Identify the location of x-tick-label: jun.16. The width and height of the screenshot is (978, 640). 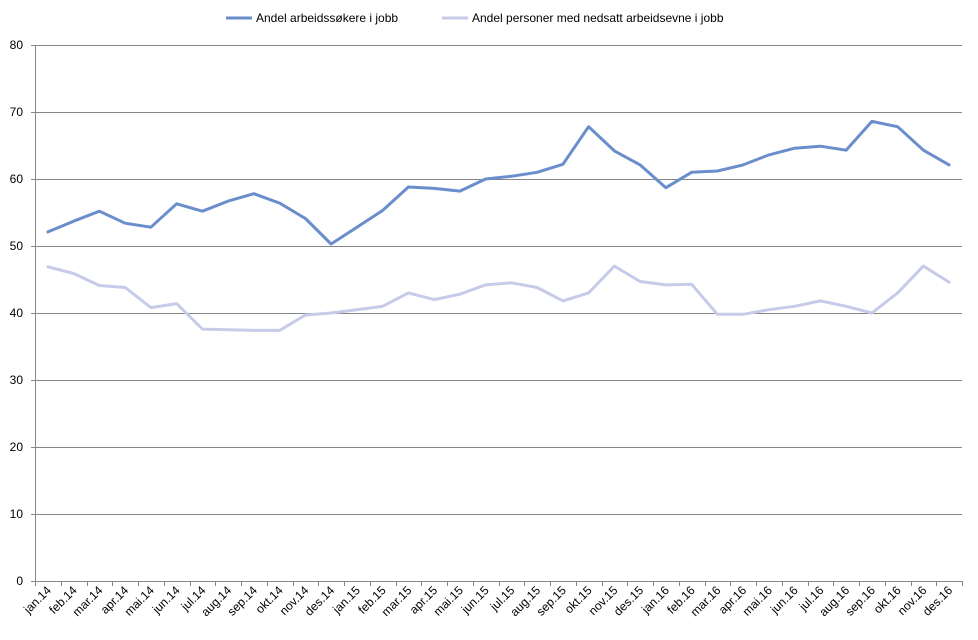
(784, 600).